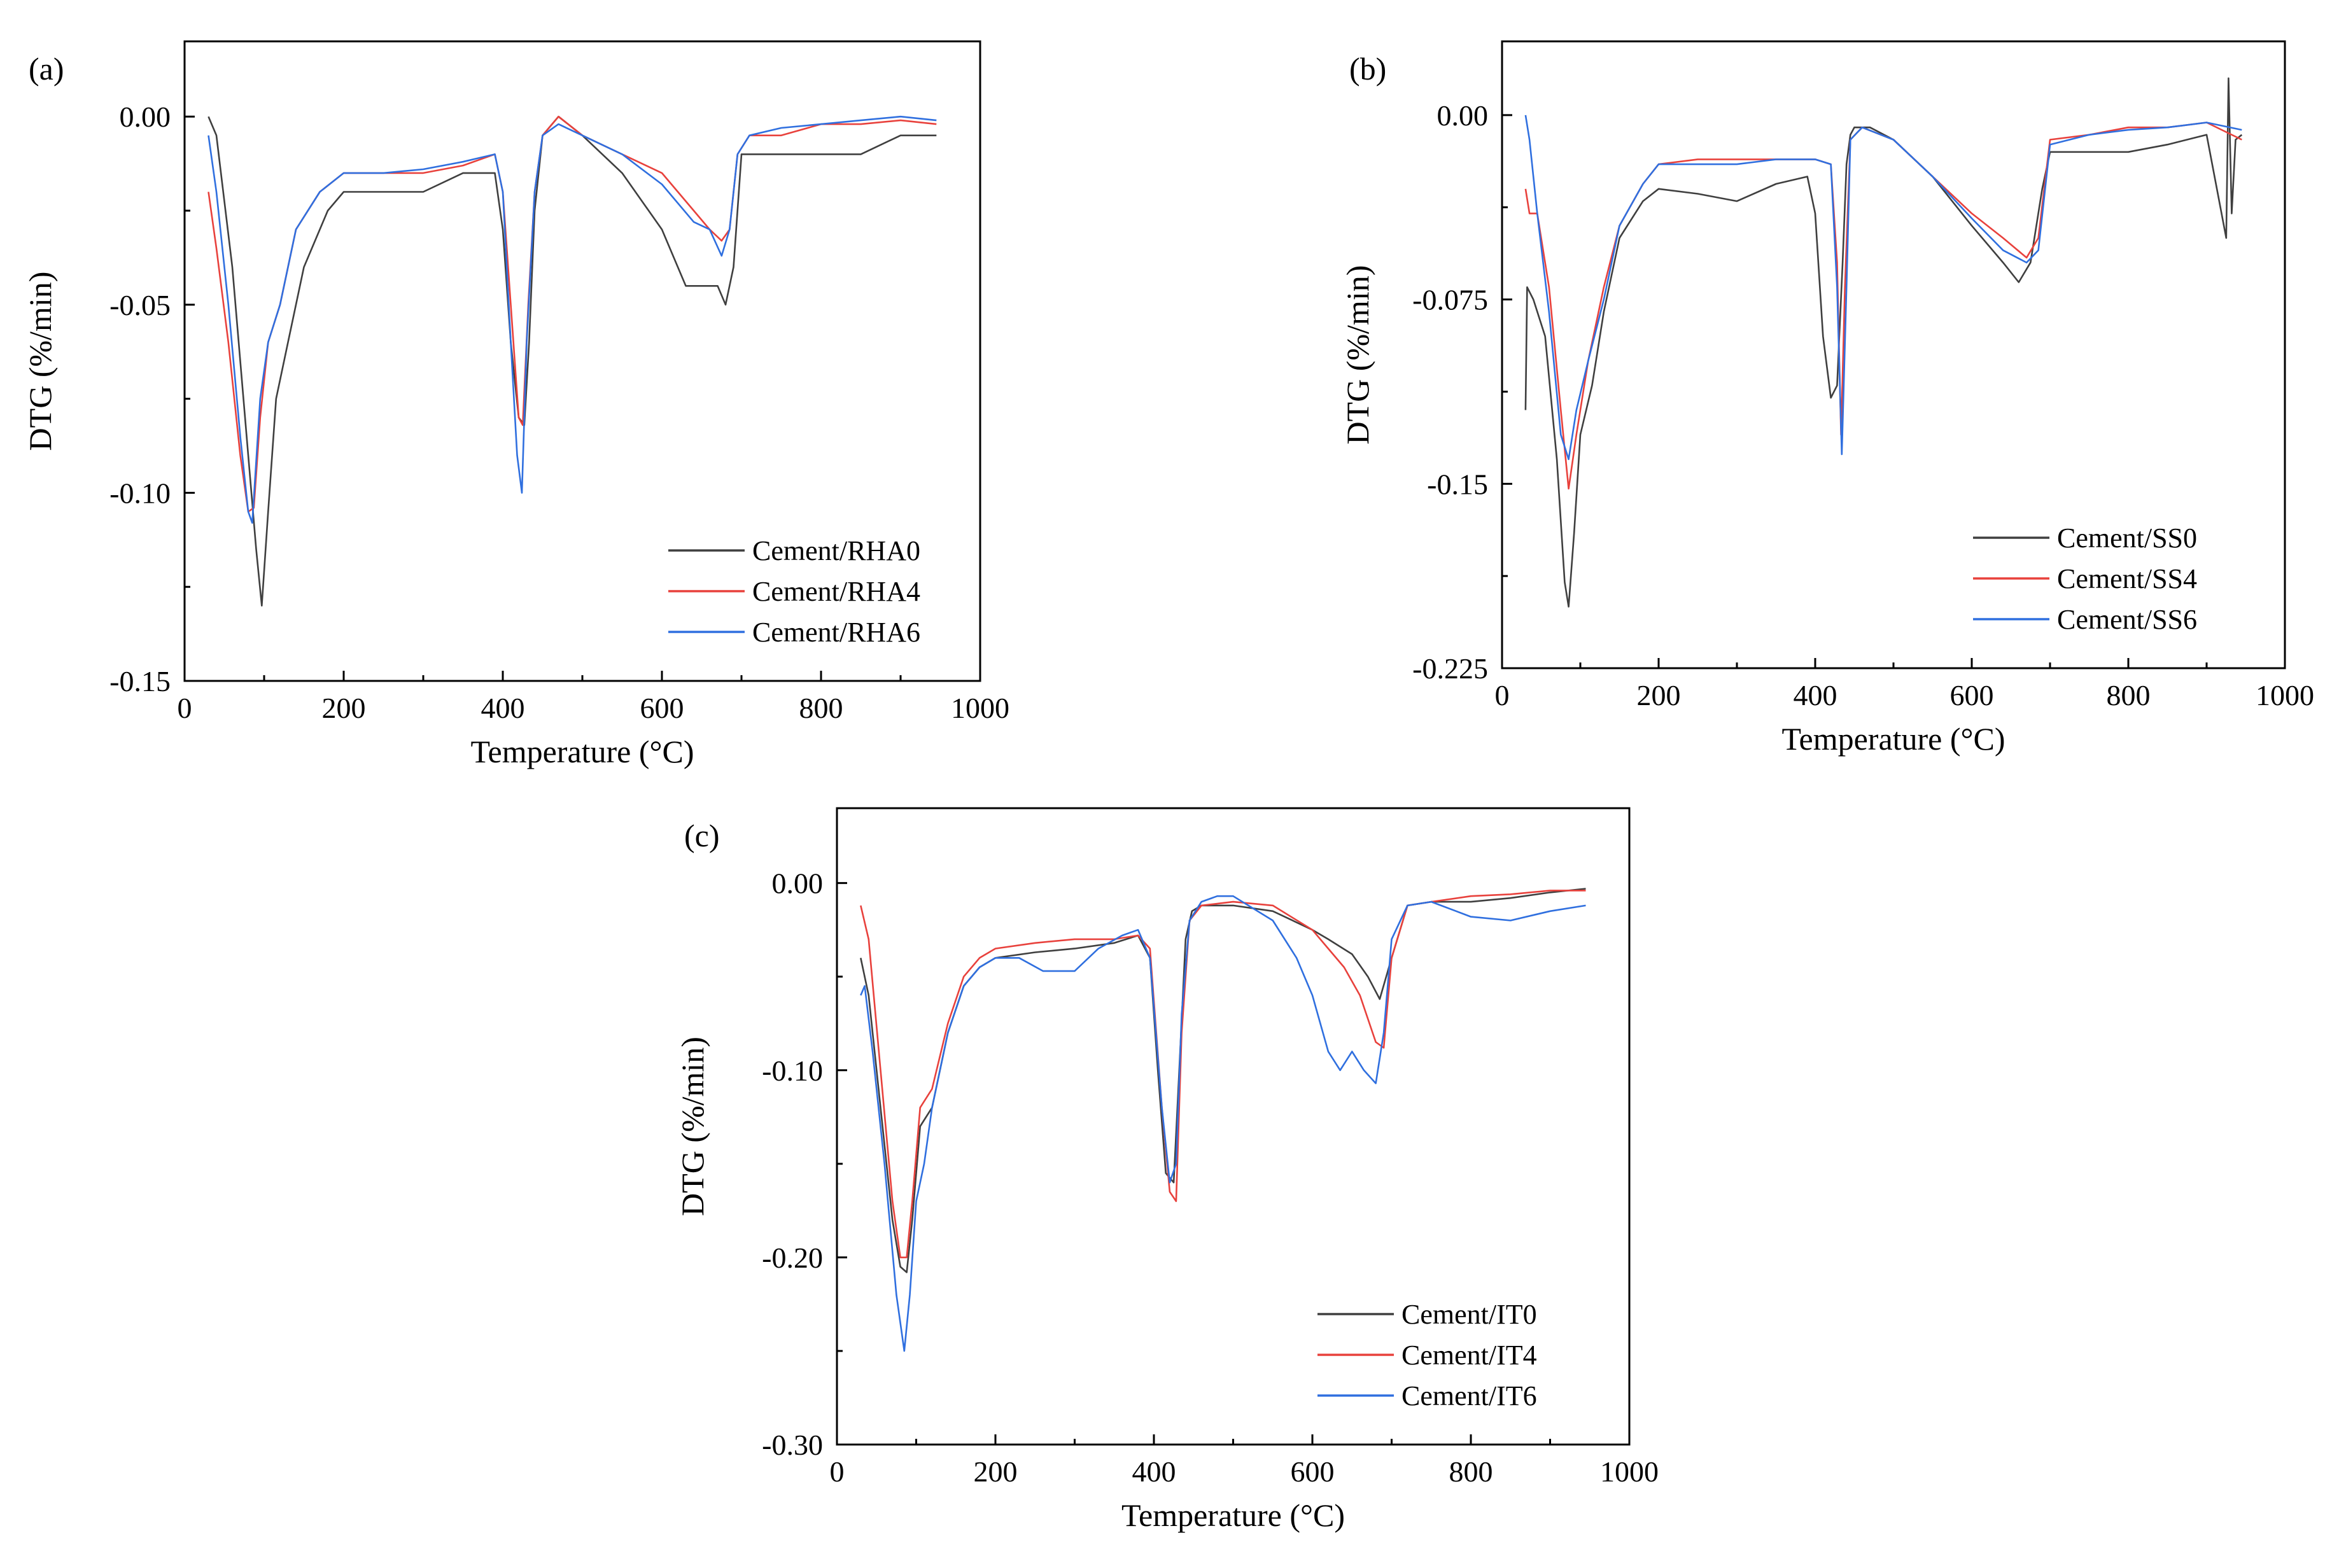  What do you see at coordinates (1450, 300) in the screenshot?
I see `y-tick-label-b-1: -0.075` at bounding box center [1450, 300].